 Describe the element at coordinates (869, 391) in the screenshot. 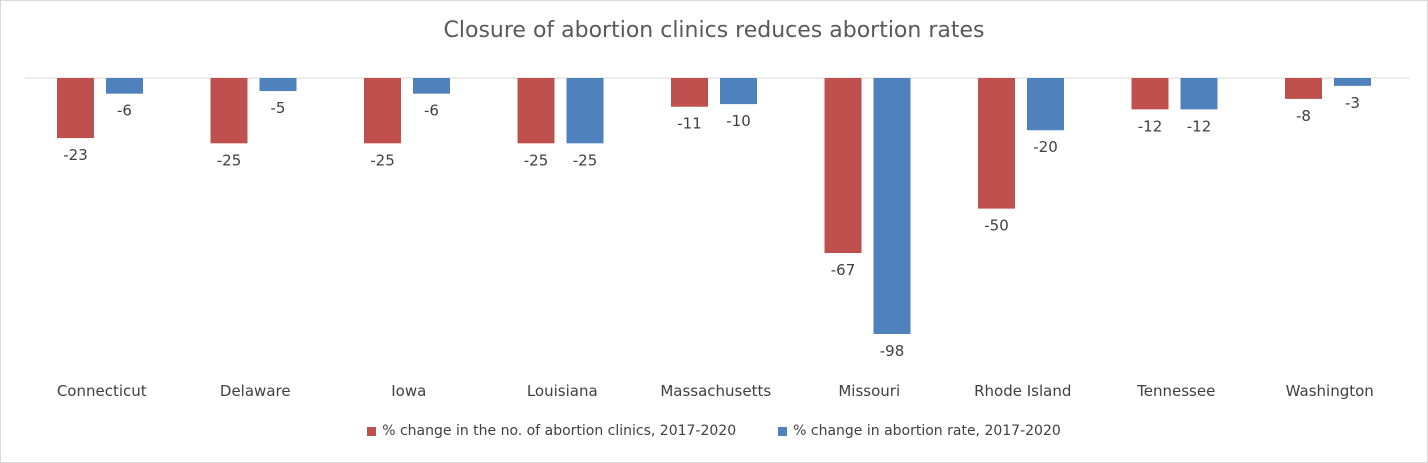

I see `category-label-missouri: Missouri` at that location.